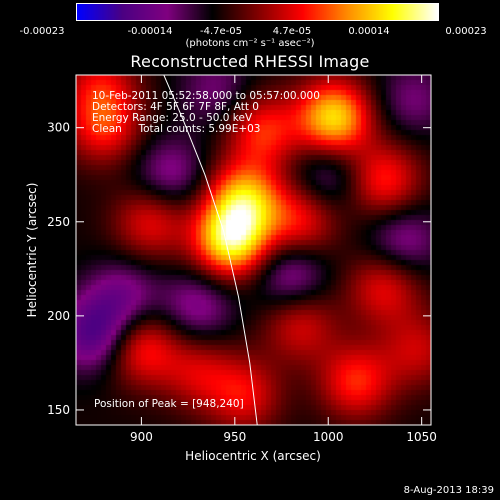  What do you see at coordinates (234, 437) in the screenshot?
I see `x-tick-label: 950` at bounding box center [234, 437].